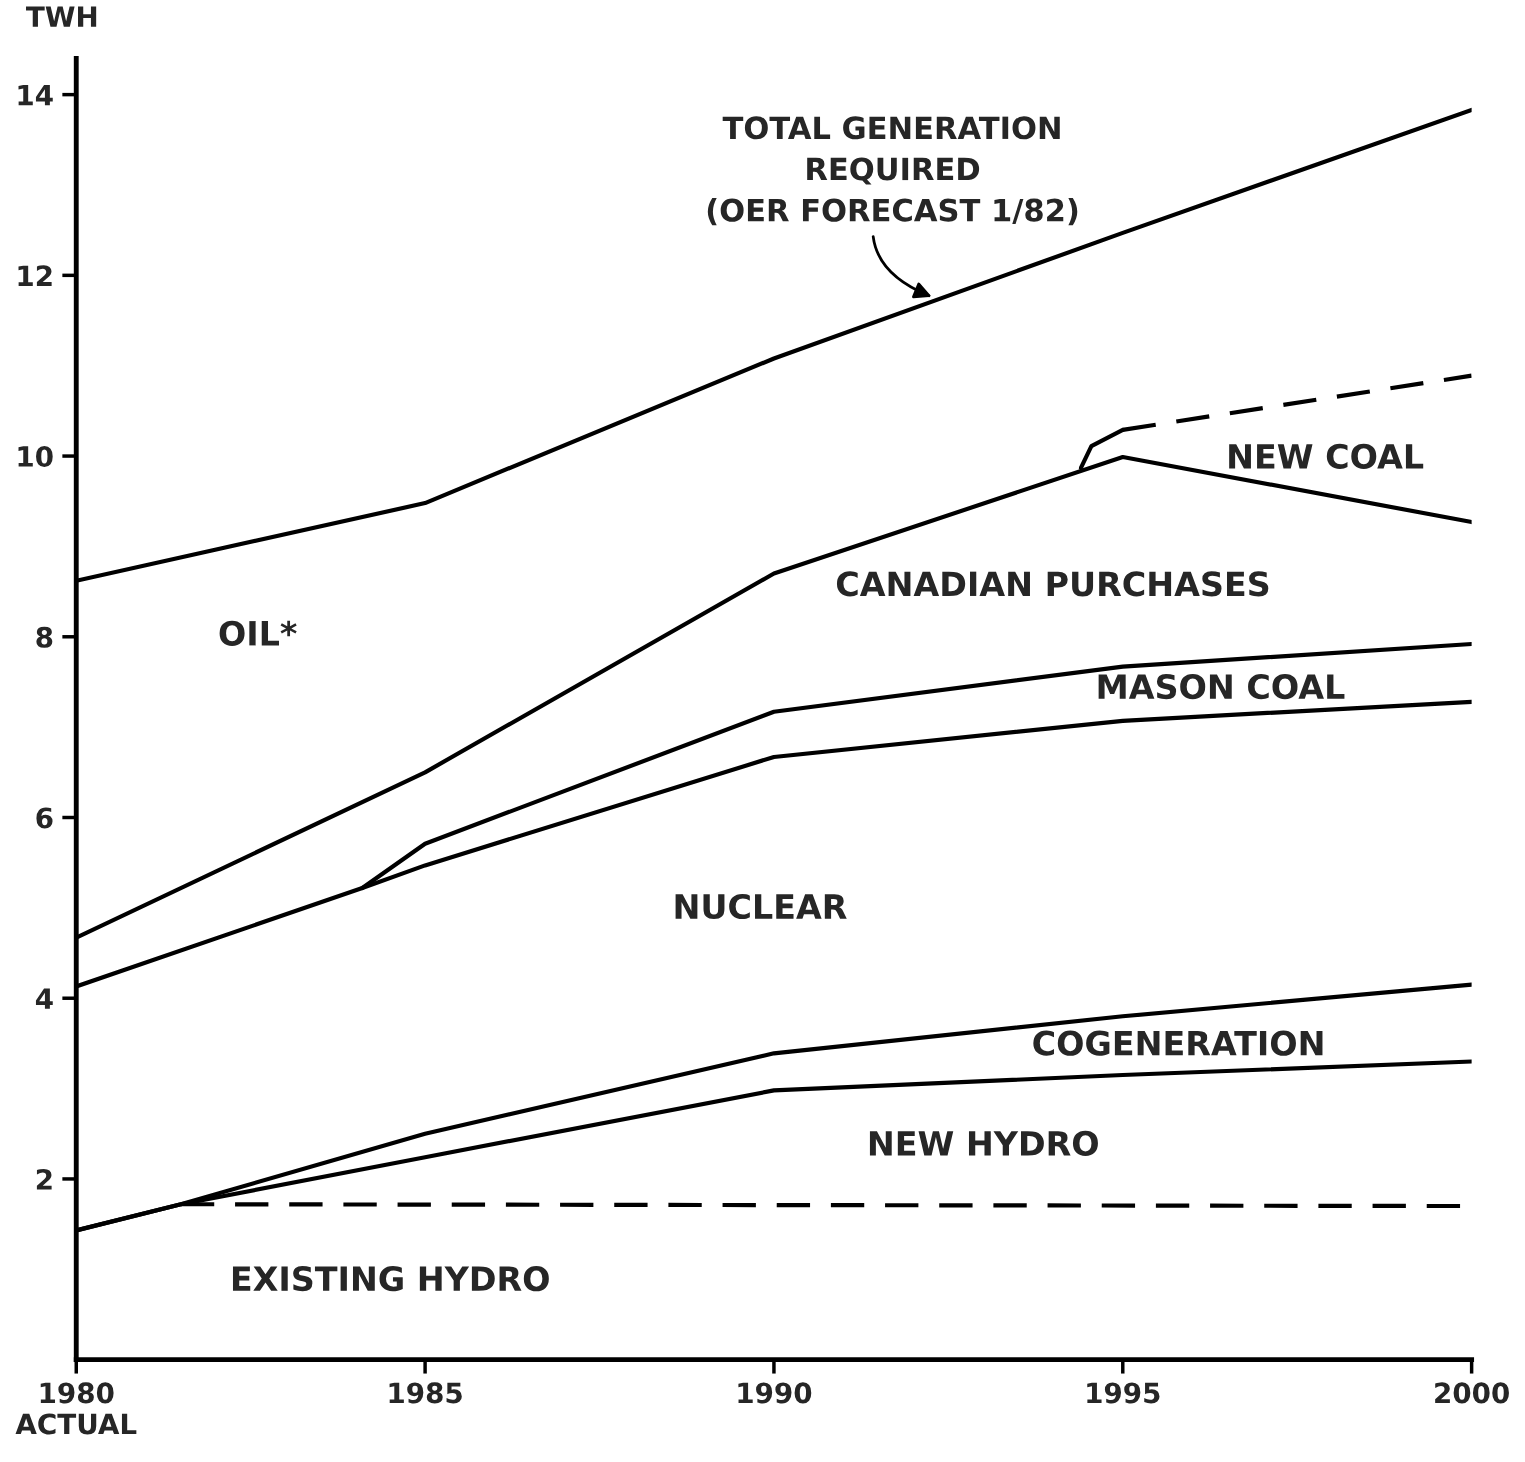 This screenshot has height=1462, width=1525. Describe the element at coordinates (44, 818) in the screenshot. I see `y-tick-label: 6` at that location.